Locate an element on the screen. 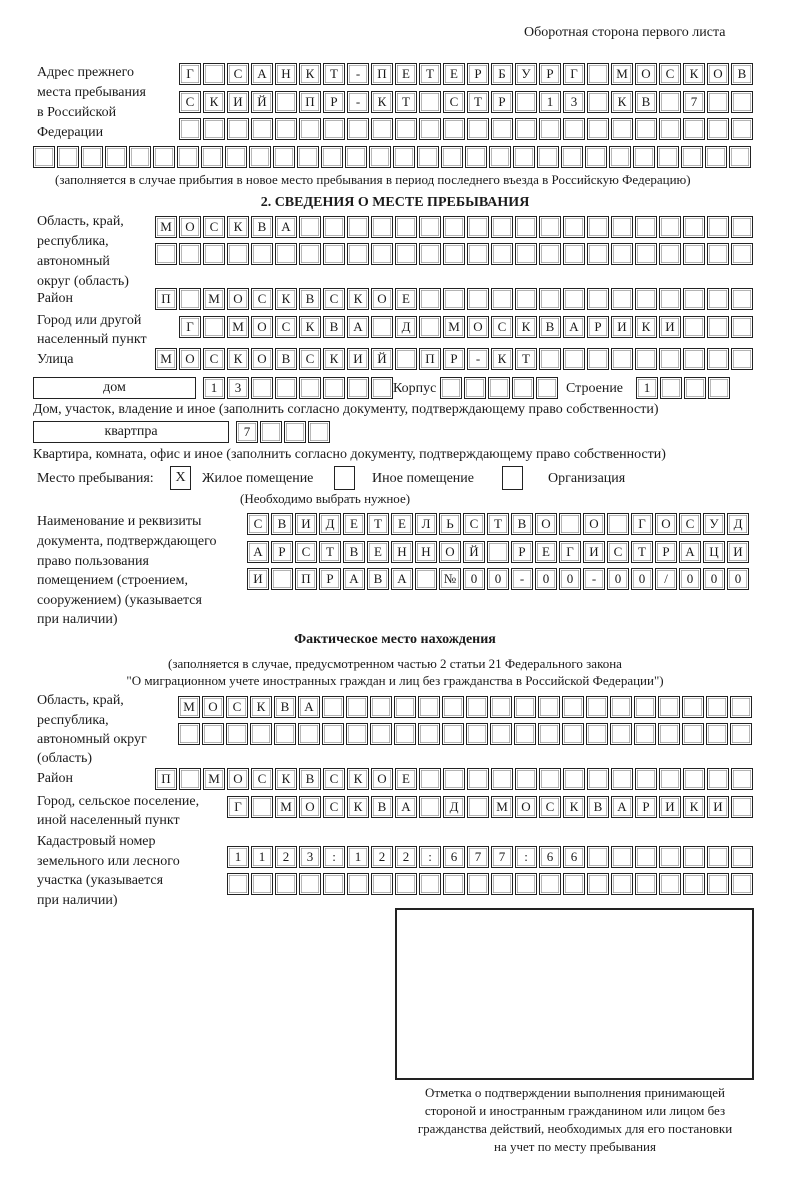 The height and width of the screenshot is (1180, 800). char-cell: Й is located at coordinates (262, 102).